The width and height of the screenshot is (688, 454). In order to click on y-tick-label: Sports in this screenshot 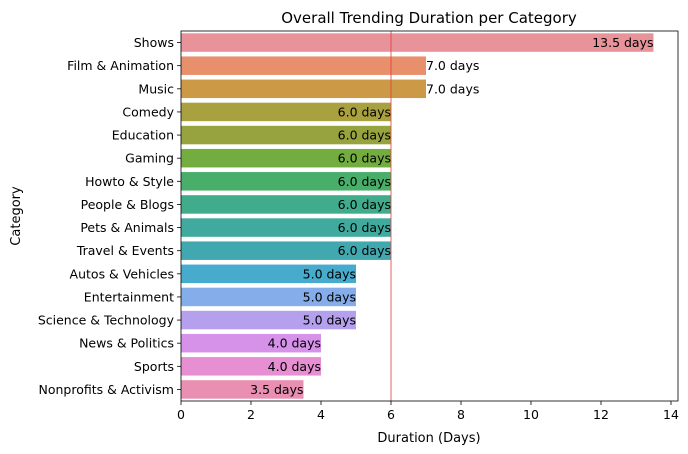, I will do `click(154, 366)`.